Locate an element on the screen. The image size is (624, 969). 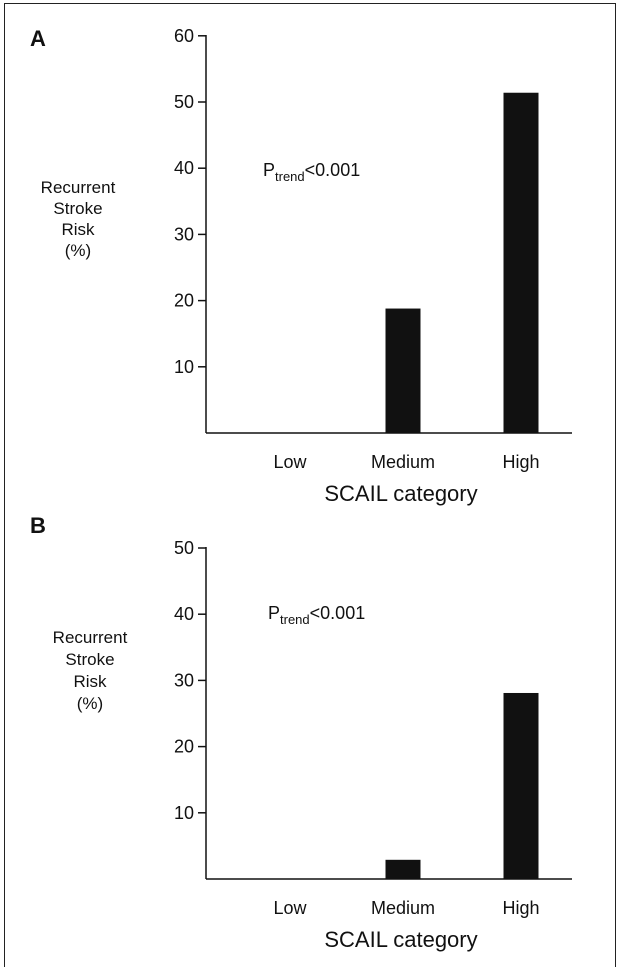
y-tick-label: 60 is located at coordinates (184, 36).